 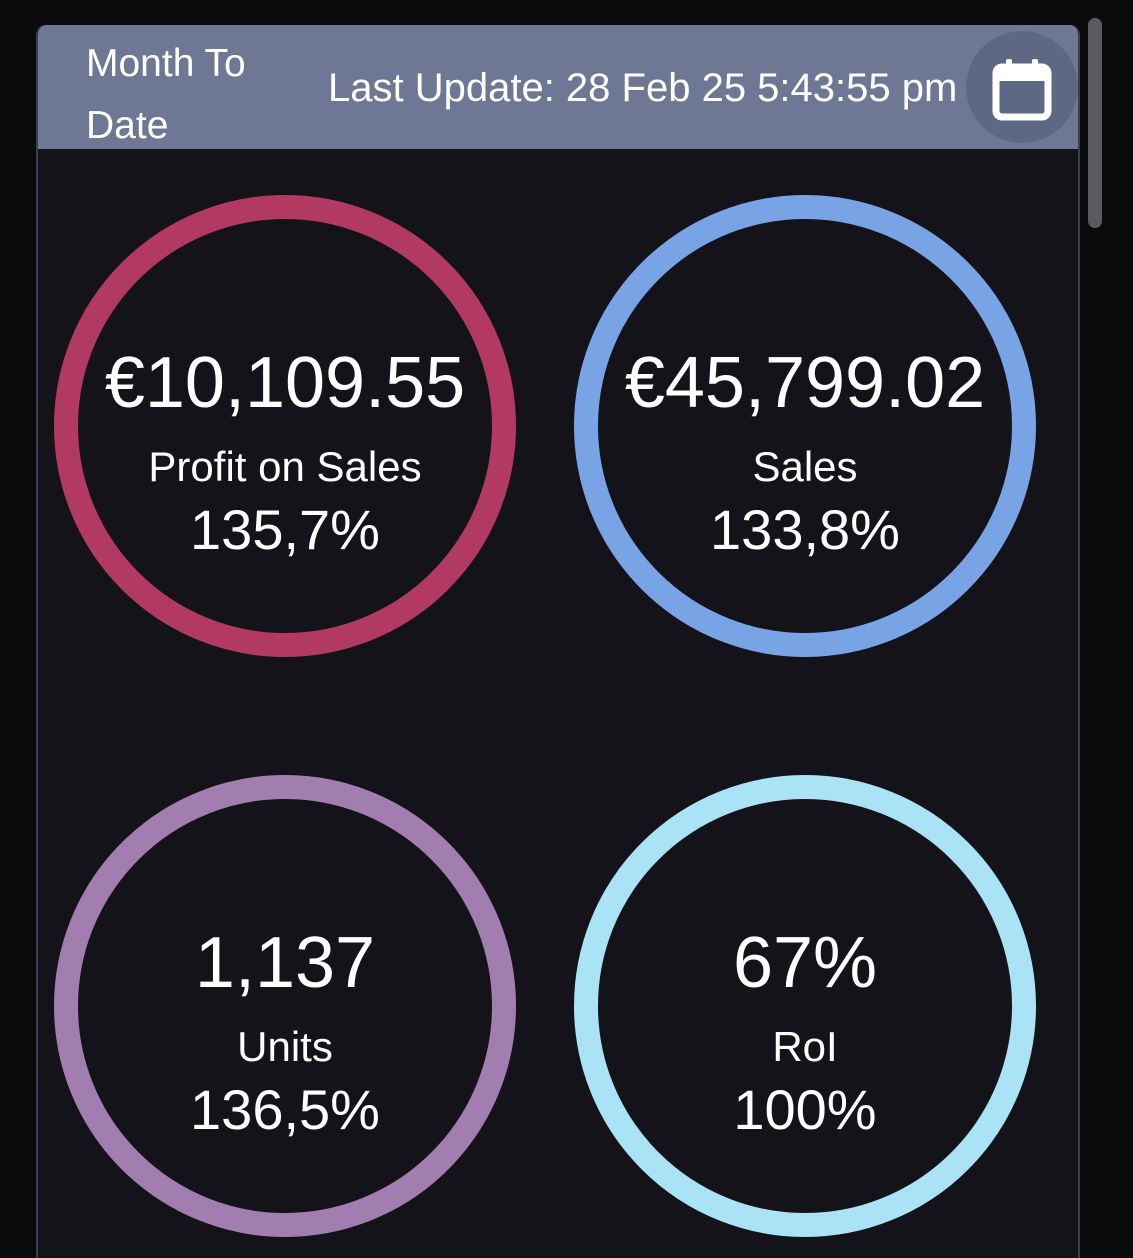 I want to click on metric-percent: 100%, so click(x=805, y=1109).